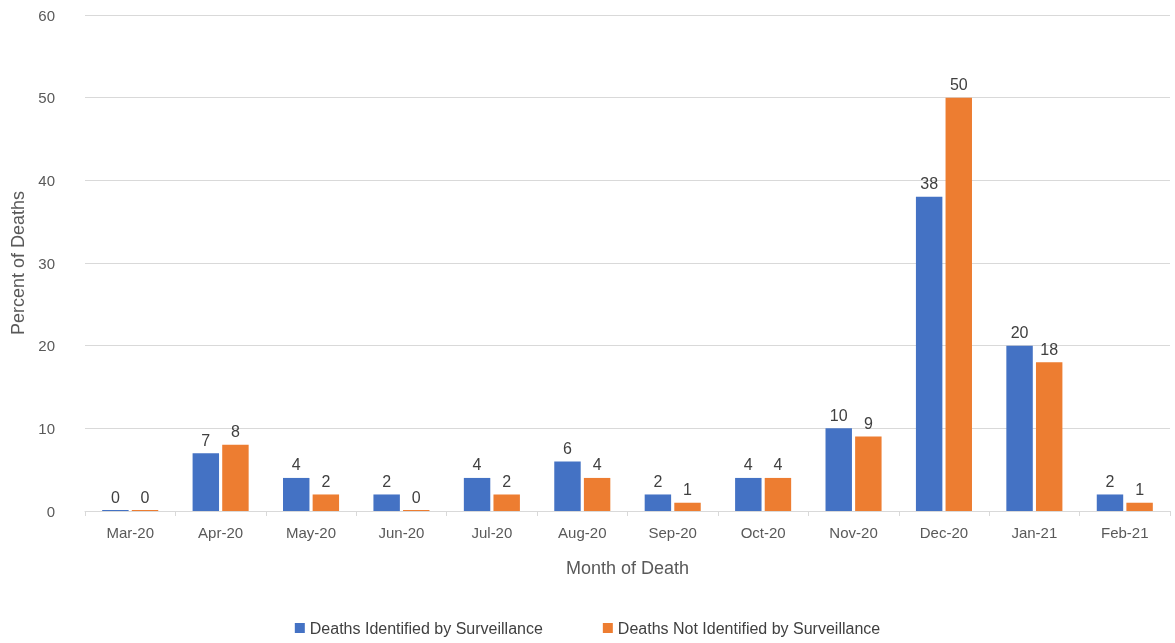 This screenshot has height=643, width=1175. I want to click on data-label: 8, so click(235, 432).